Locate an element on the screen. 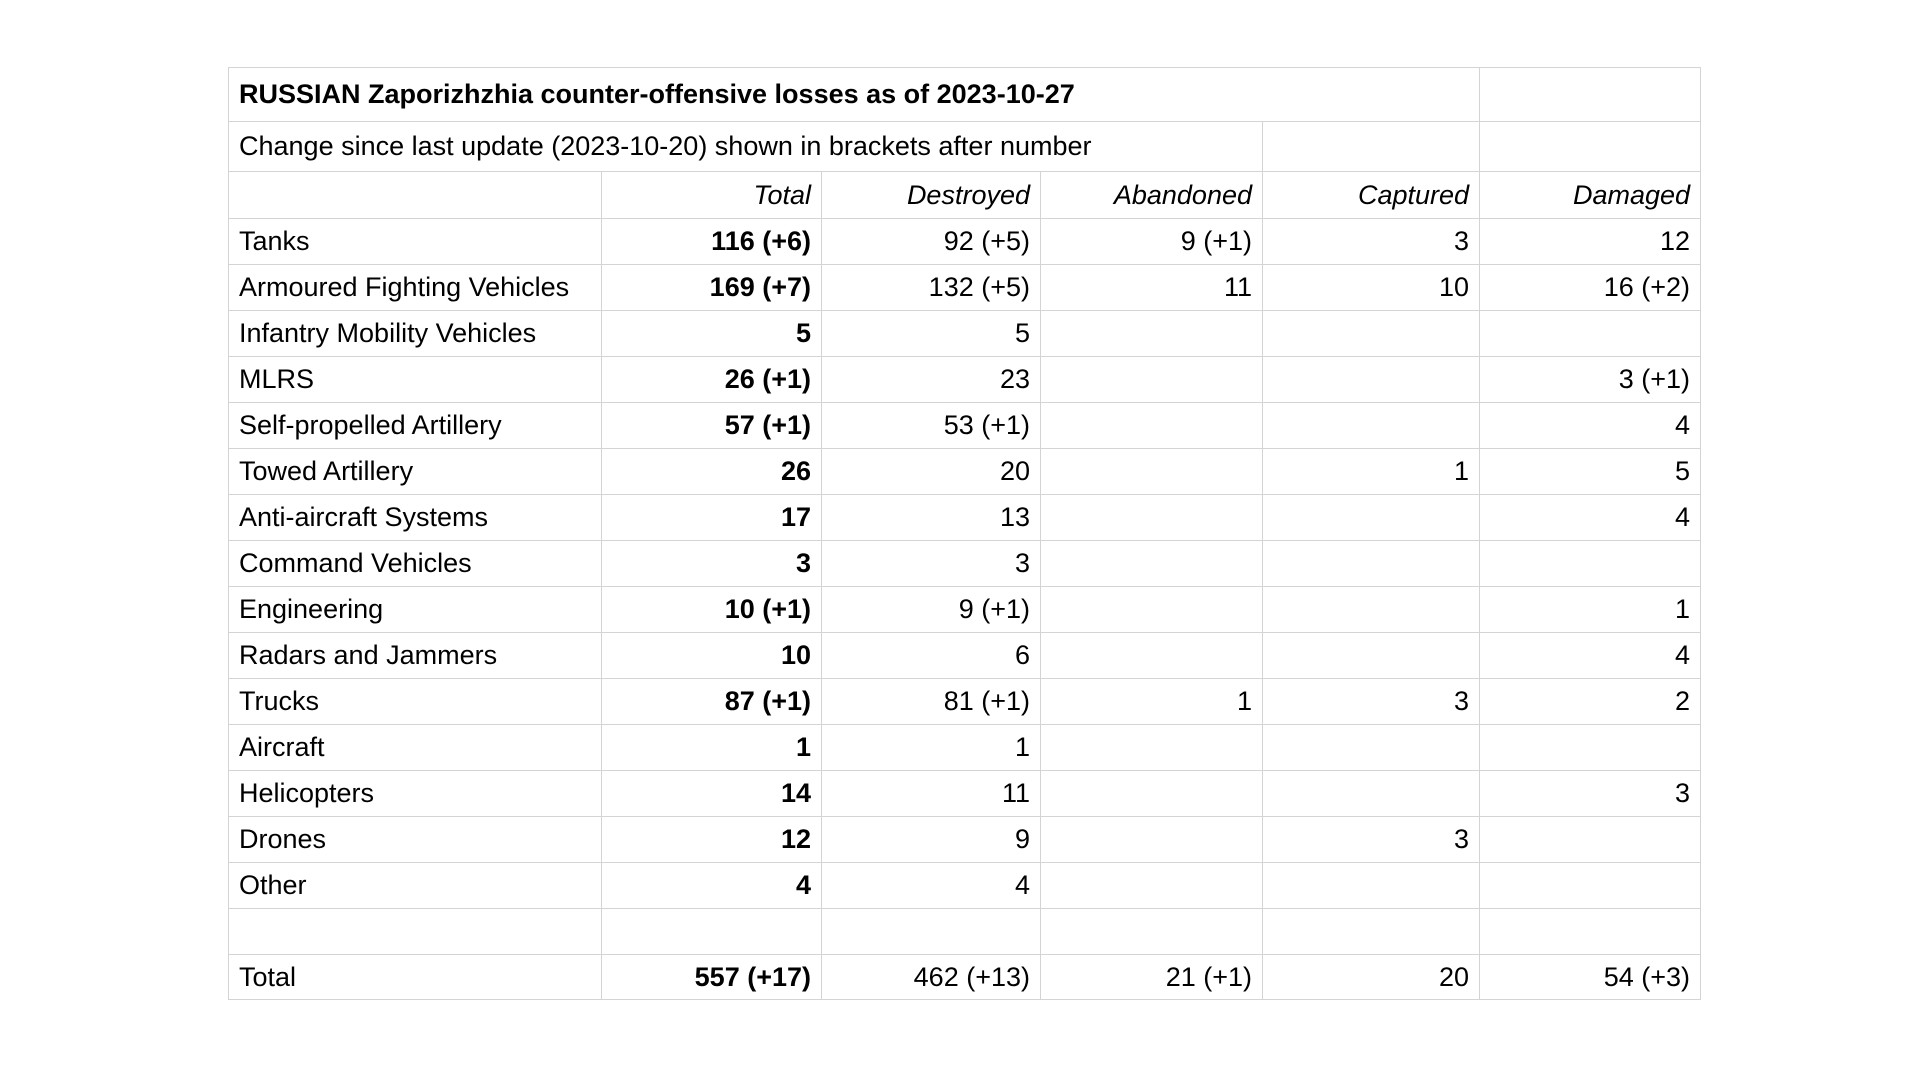 The image size is (1920, 1080). total-row-label: Total is located at coordinates (415, 977).